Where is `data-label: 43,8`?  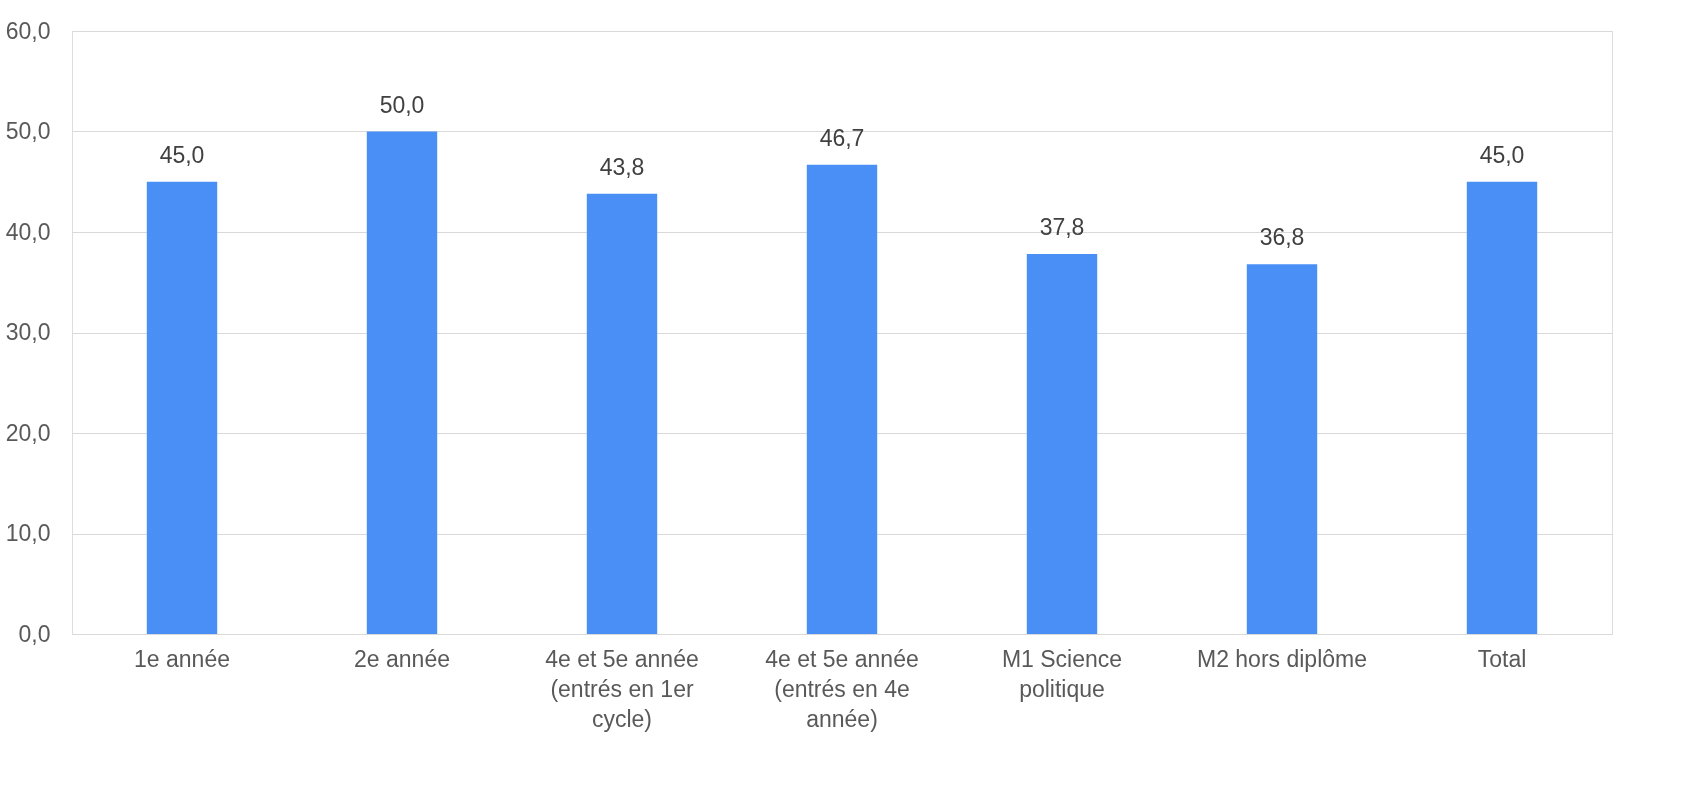
data-label: 43,8 is located at coordinates (622, 166).